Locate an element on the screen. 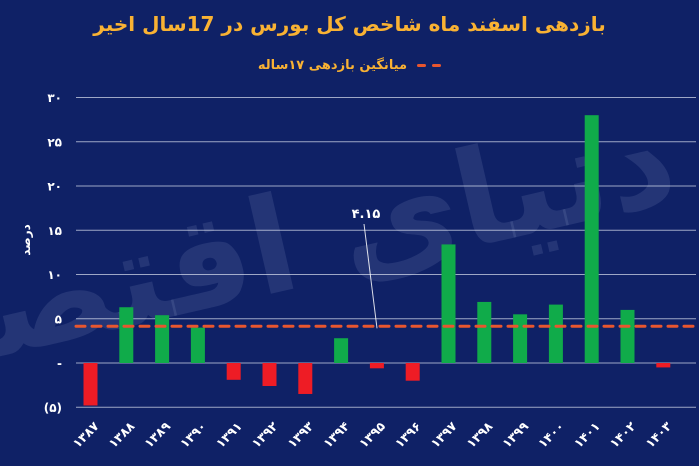  x-tick-label-1395: ۱۳۹۵ is located at coordinates (372, 434).